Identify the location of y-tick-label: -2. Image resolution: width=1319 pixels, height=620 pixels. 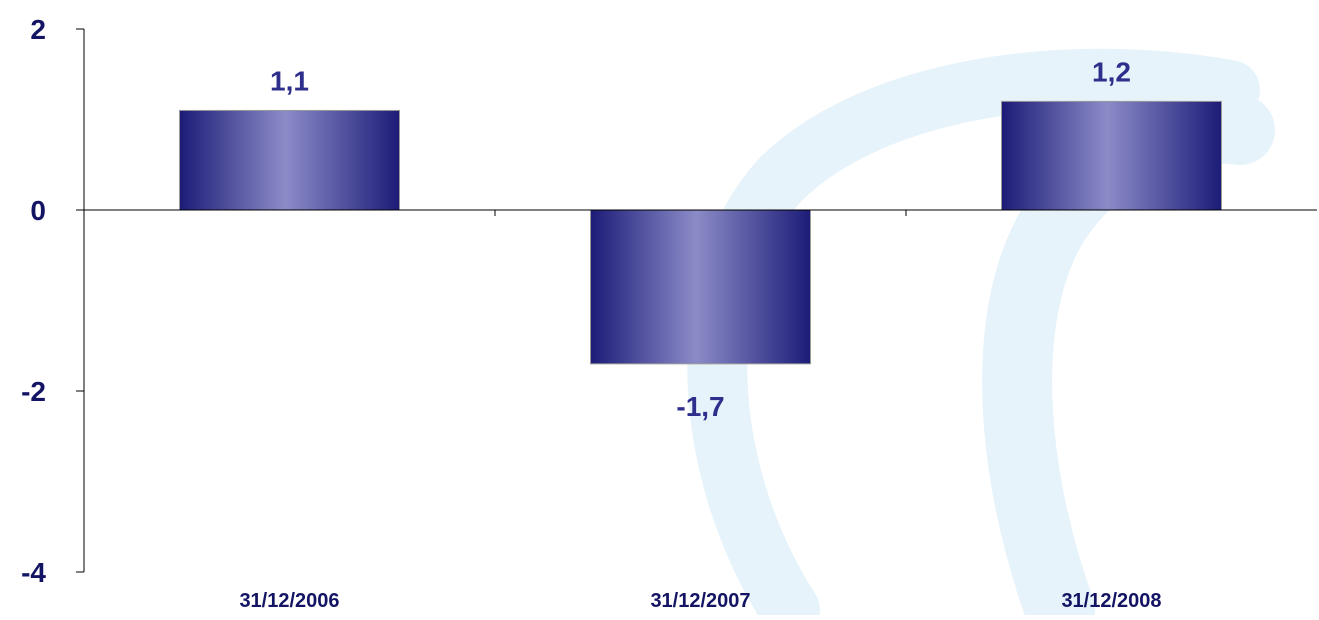
(33, 391).